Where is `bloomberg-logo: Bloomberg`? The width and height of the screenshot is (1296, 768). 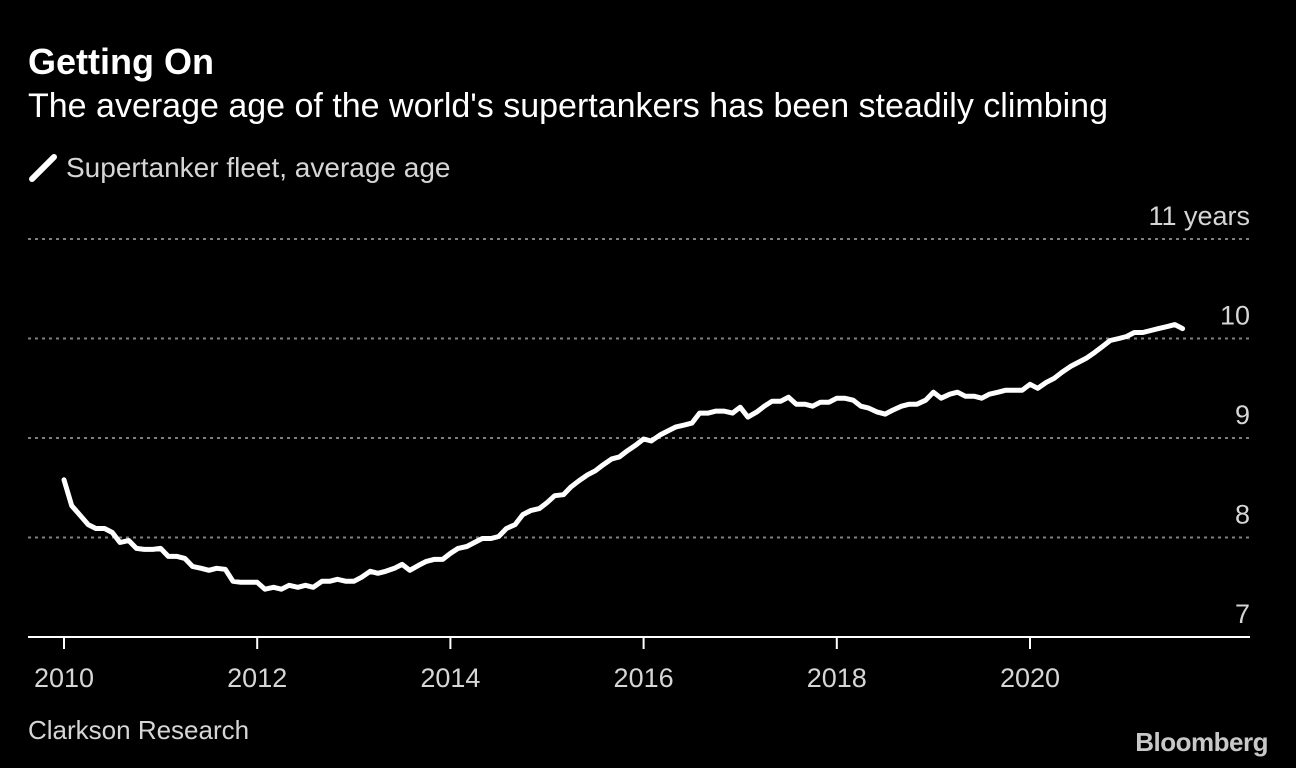
bloomberg-logo: Bloomberg is located at coordinates (1201, 742).